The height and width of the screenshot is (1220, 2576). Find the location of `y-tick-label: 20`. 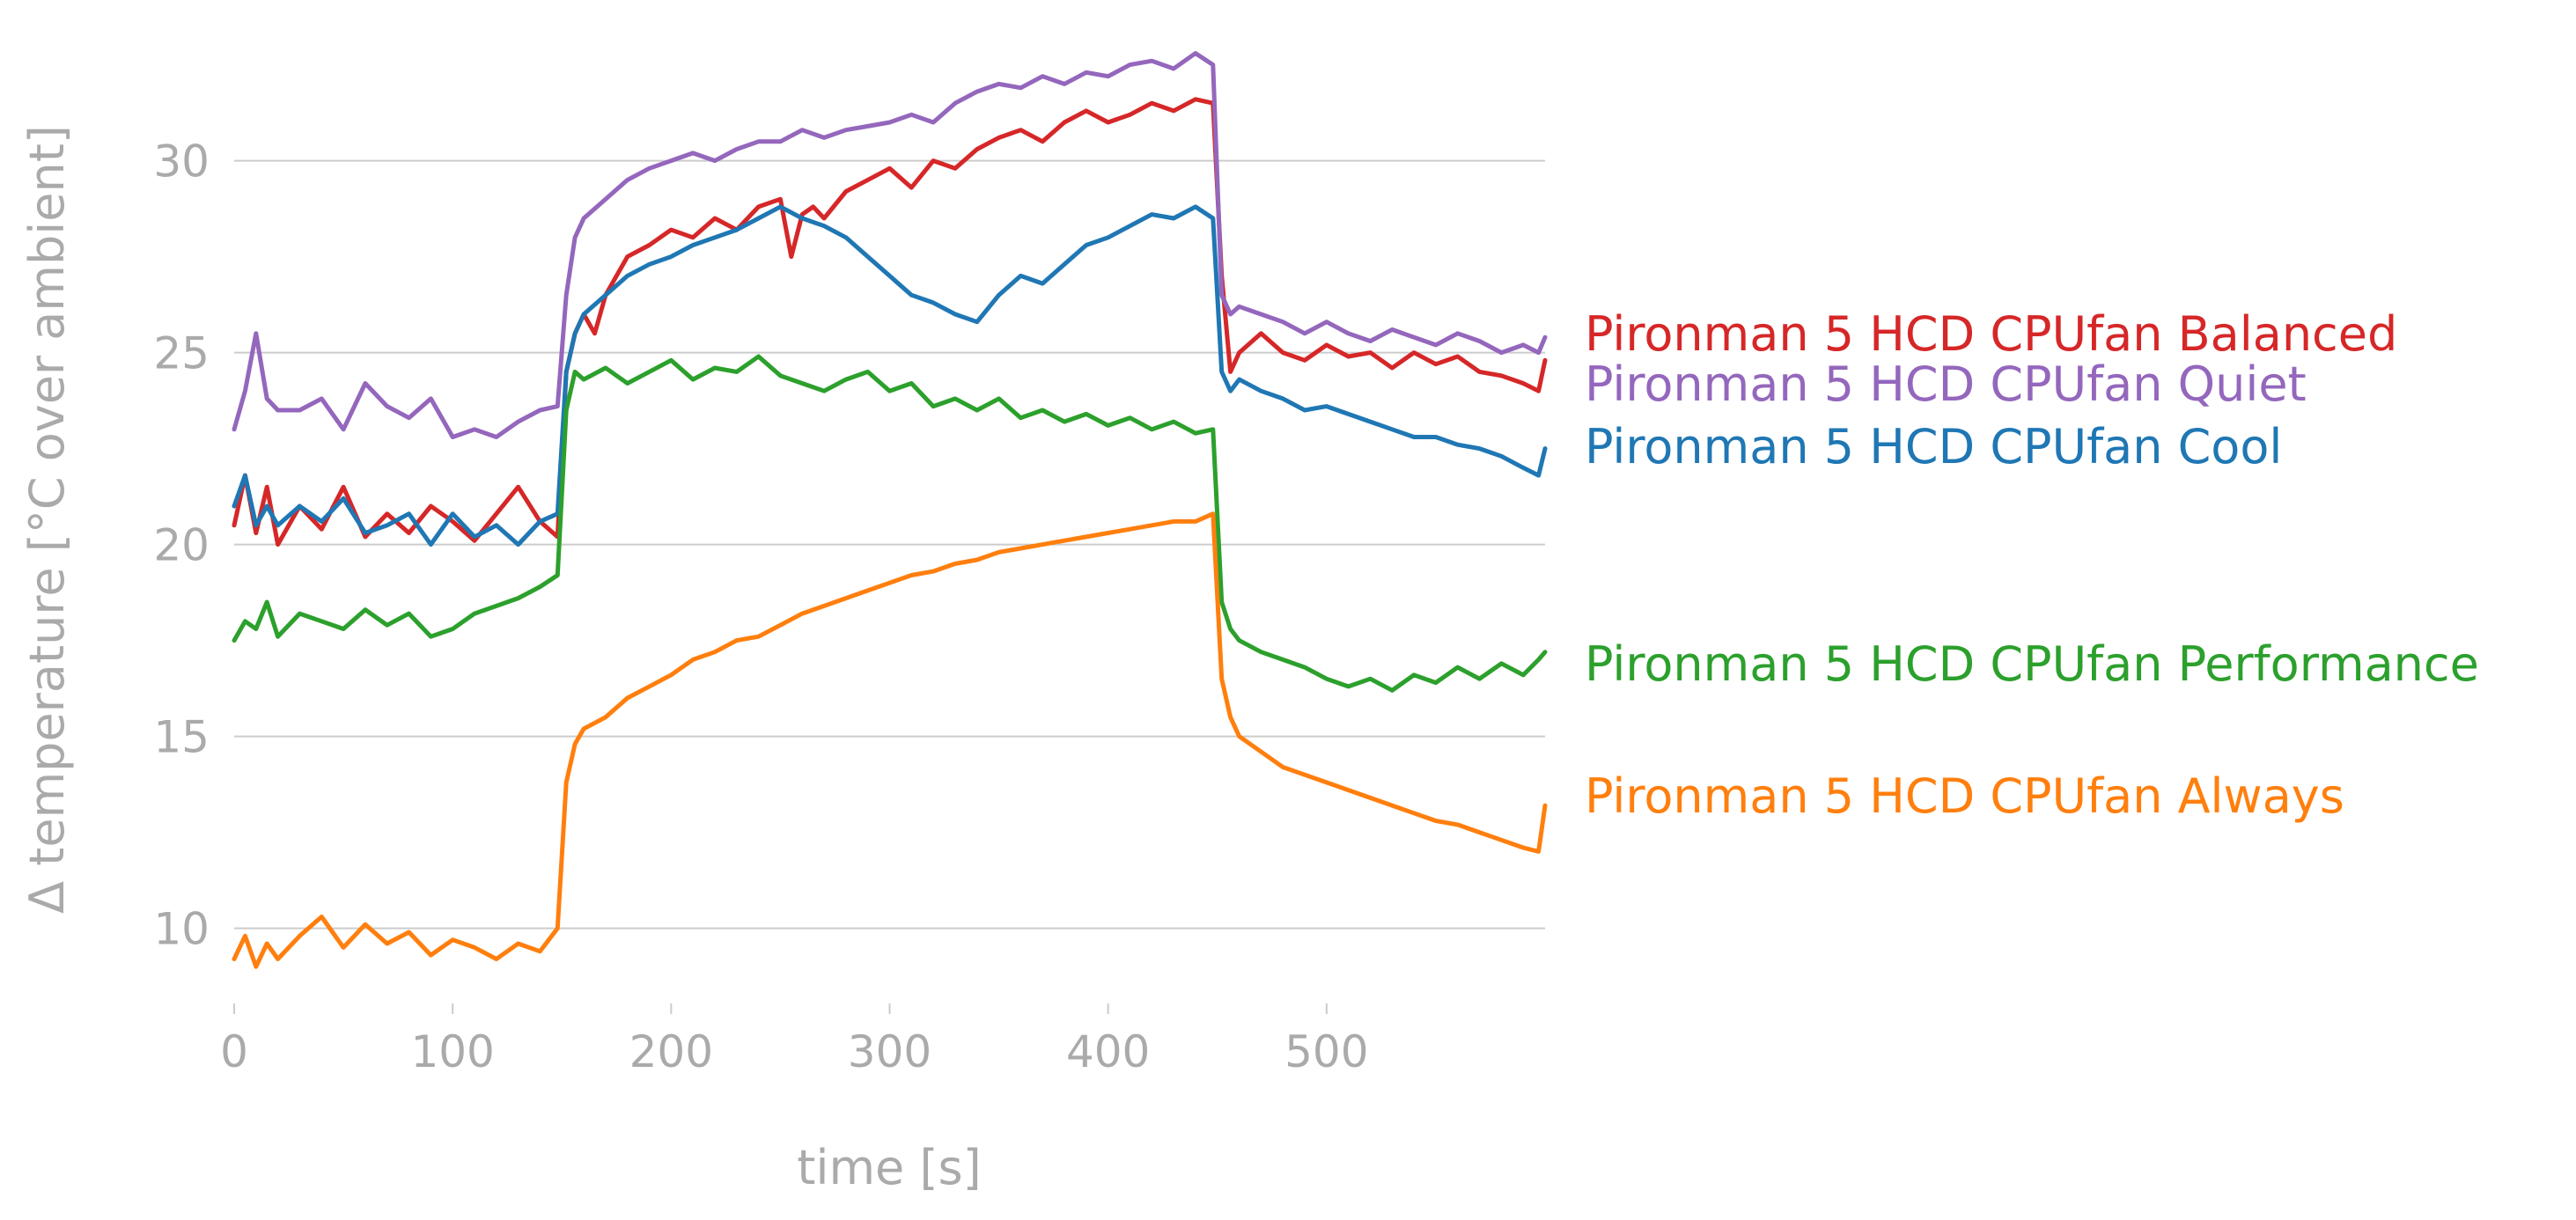

y-tick-label: 20 is located at coordinates (182, 545).